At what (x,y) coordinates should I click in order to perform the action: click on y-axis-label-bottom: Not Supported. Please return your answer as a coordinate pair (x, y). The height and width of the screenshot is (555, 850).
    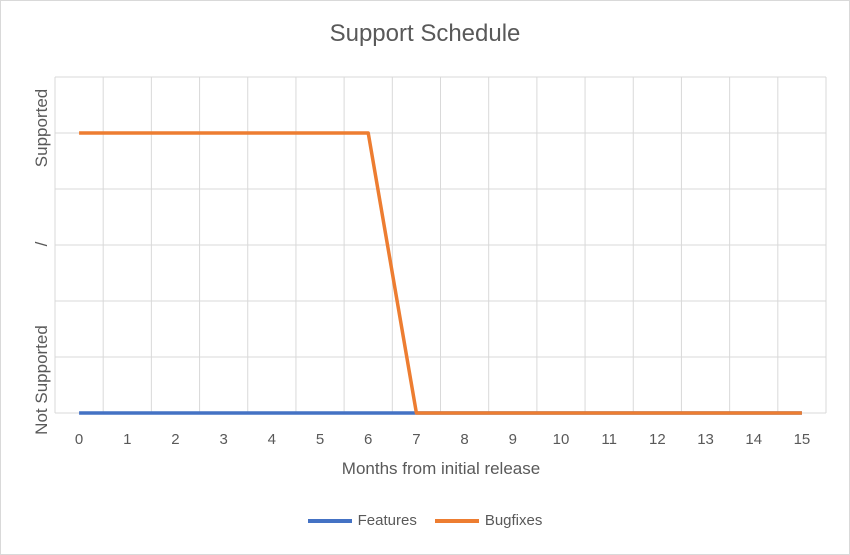
    Looking at the image, I should click on (41, 380).